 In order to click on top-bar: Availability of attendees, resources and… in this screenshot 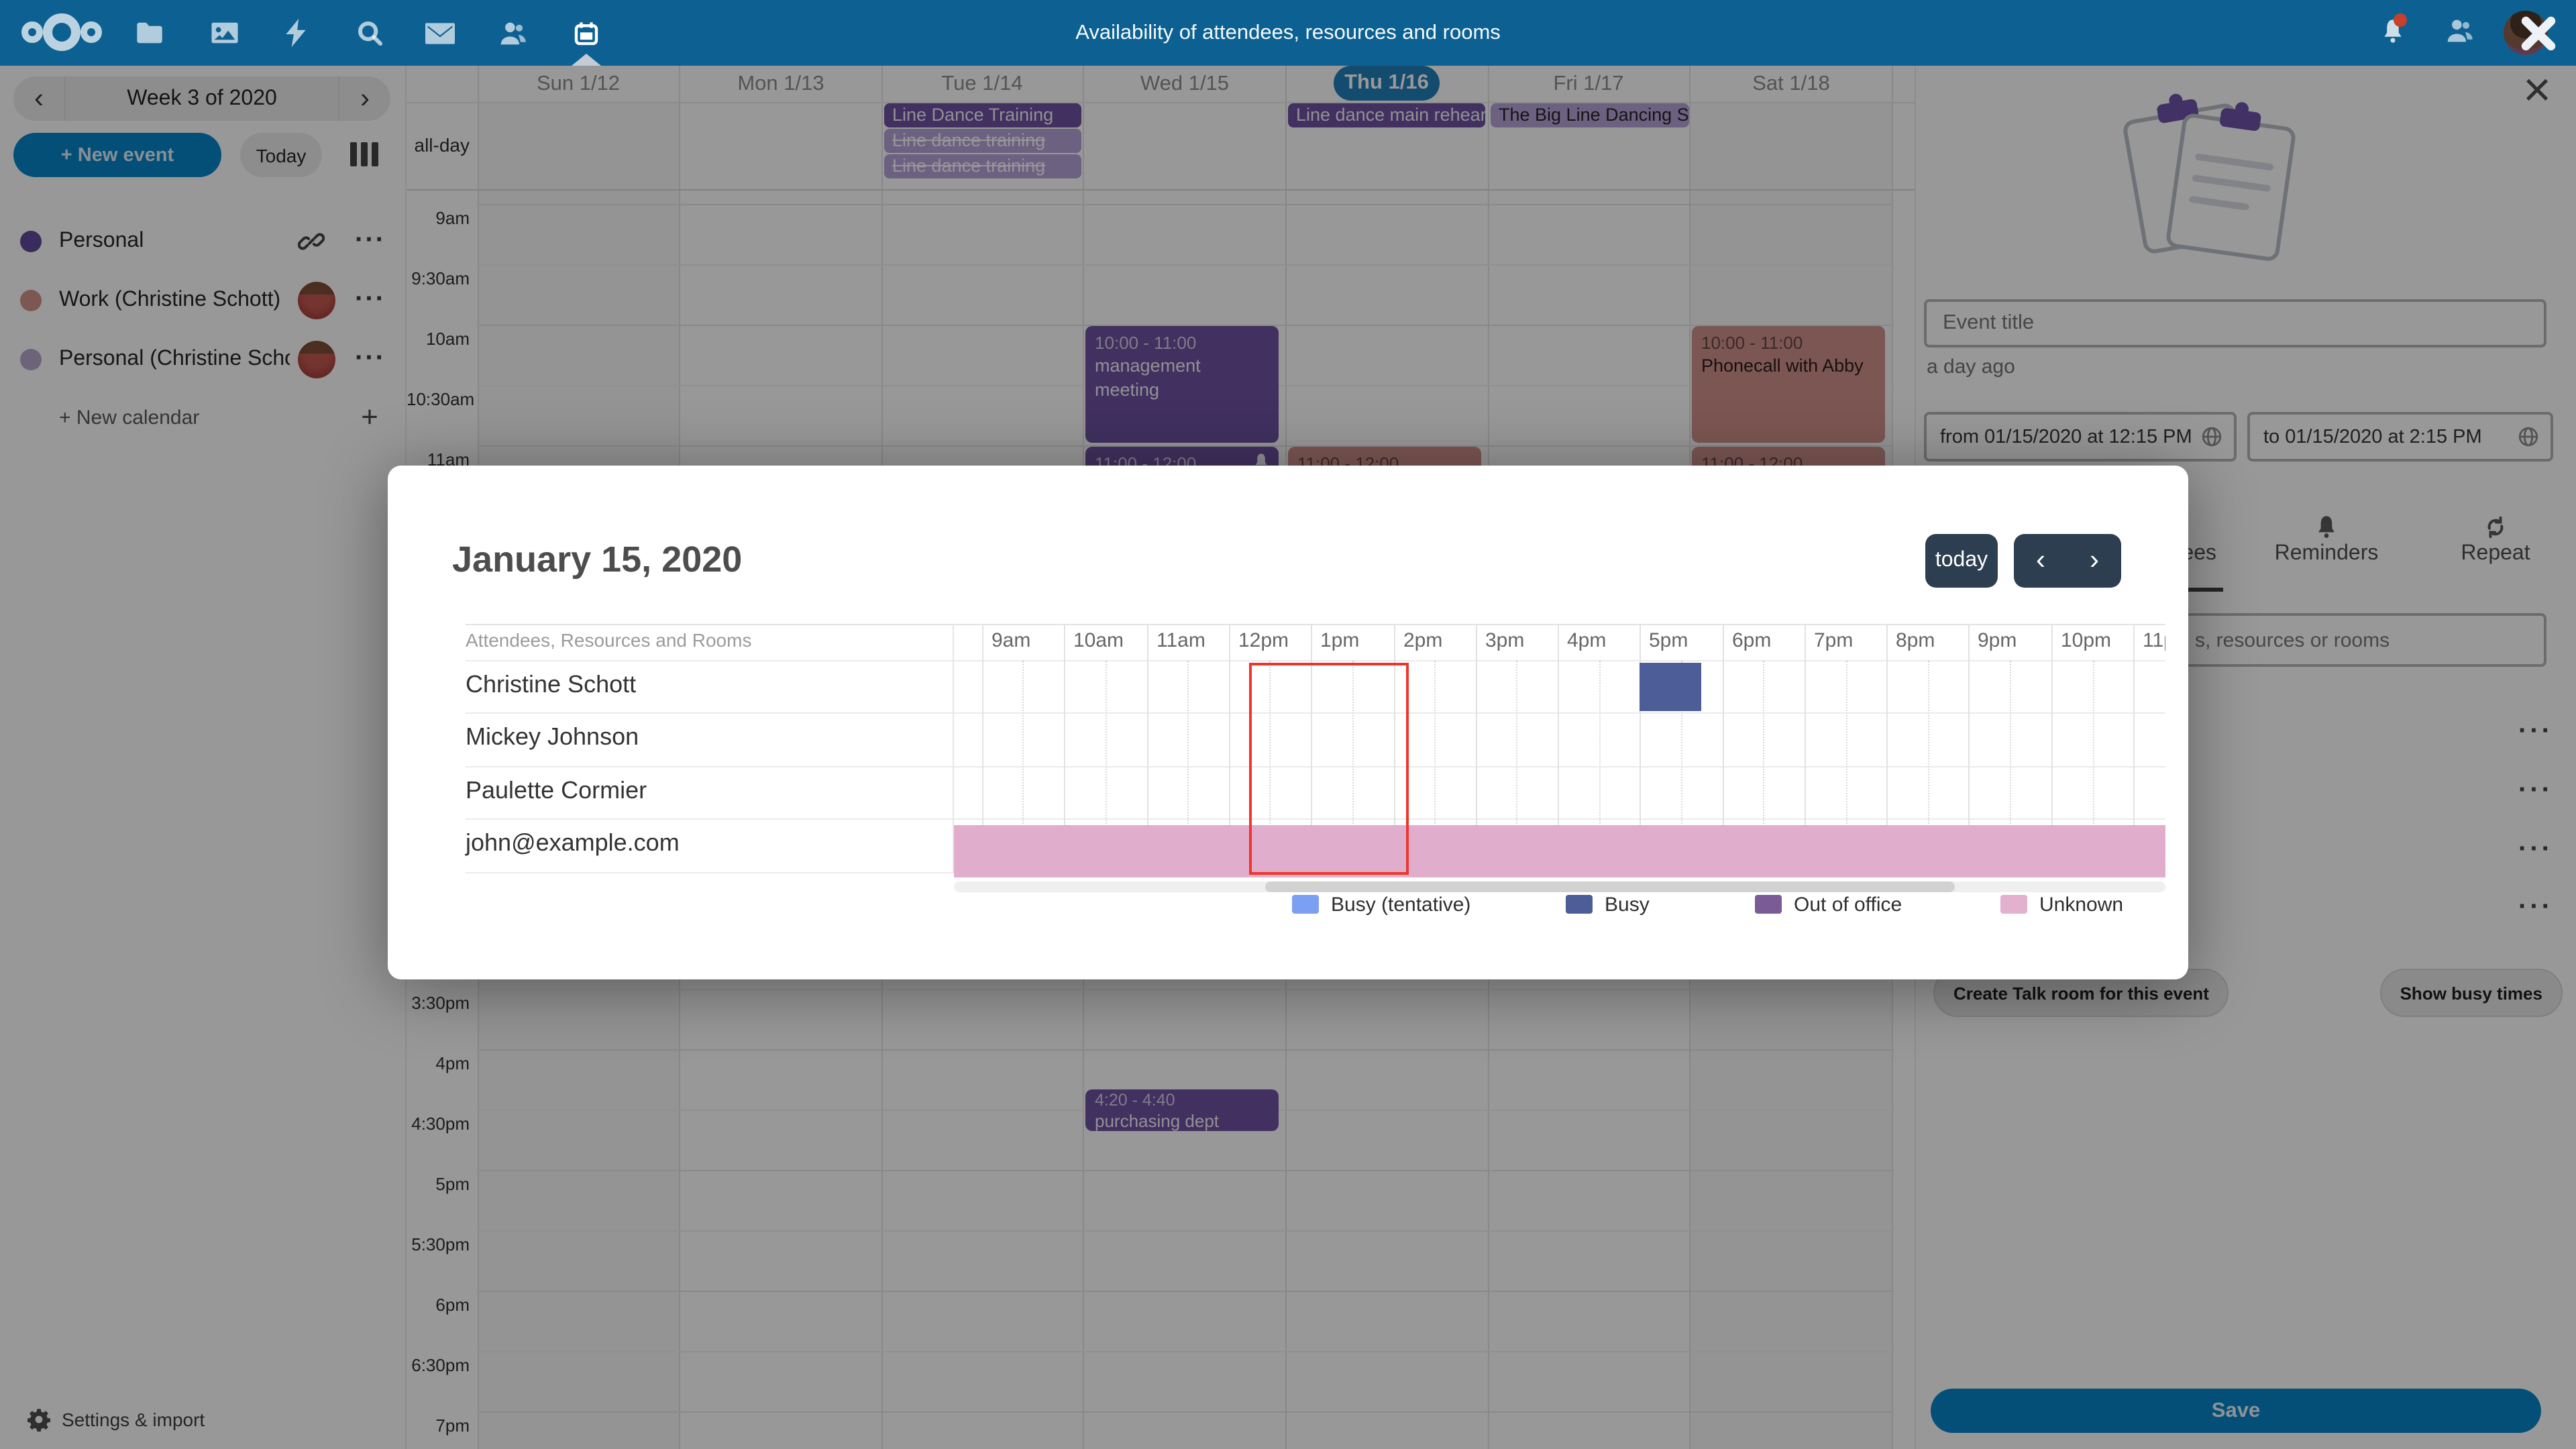, I will do `click(1288, 33)`.